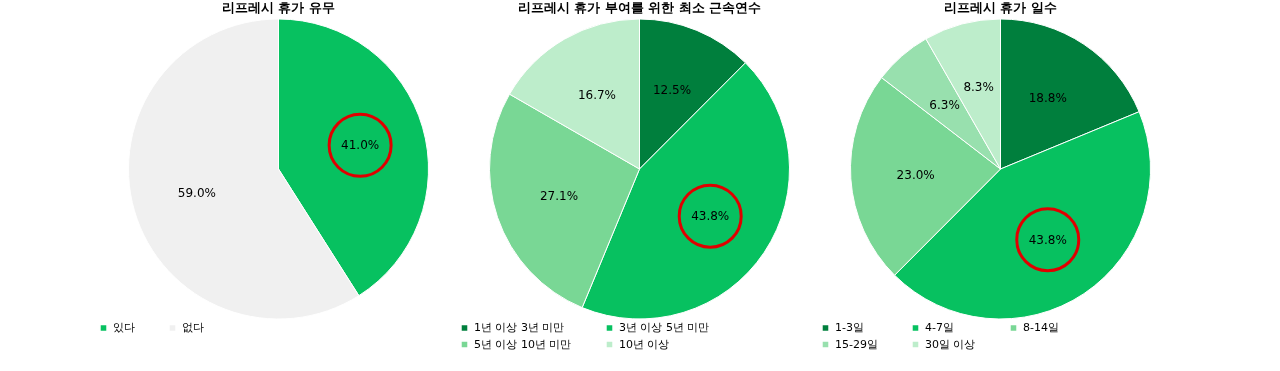 The width and height of the screenshot is (1280, 371). What do you see at coordinates (519, 327) in the screenshot?
I see `legend-label: 1년 이상 3년 미만` at bounding box center [519, 327].